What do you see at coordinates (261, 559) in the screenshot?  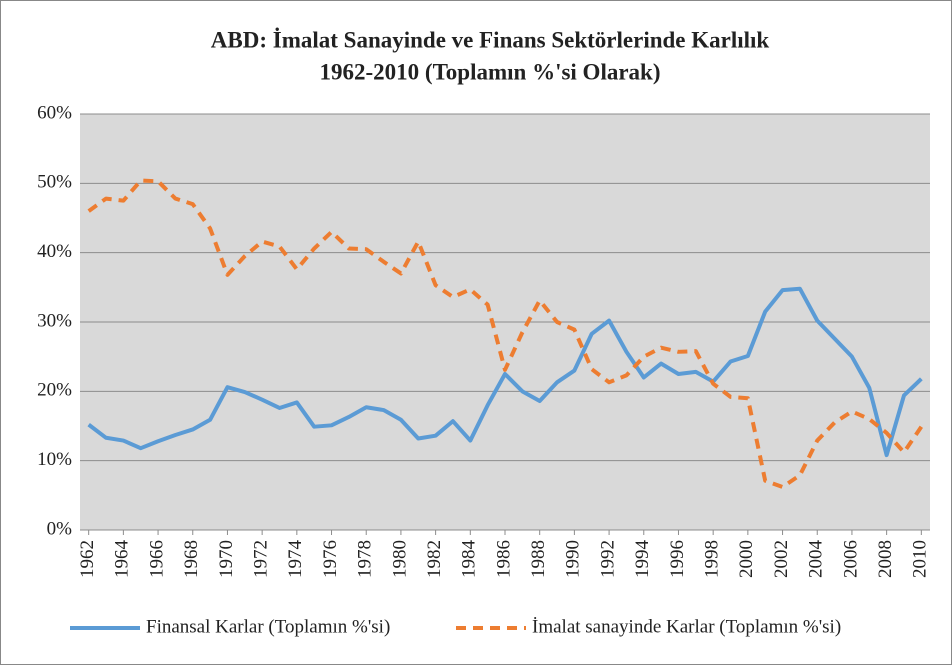 I see `x-tick-label: 1972` at bounding box center [261, 559].